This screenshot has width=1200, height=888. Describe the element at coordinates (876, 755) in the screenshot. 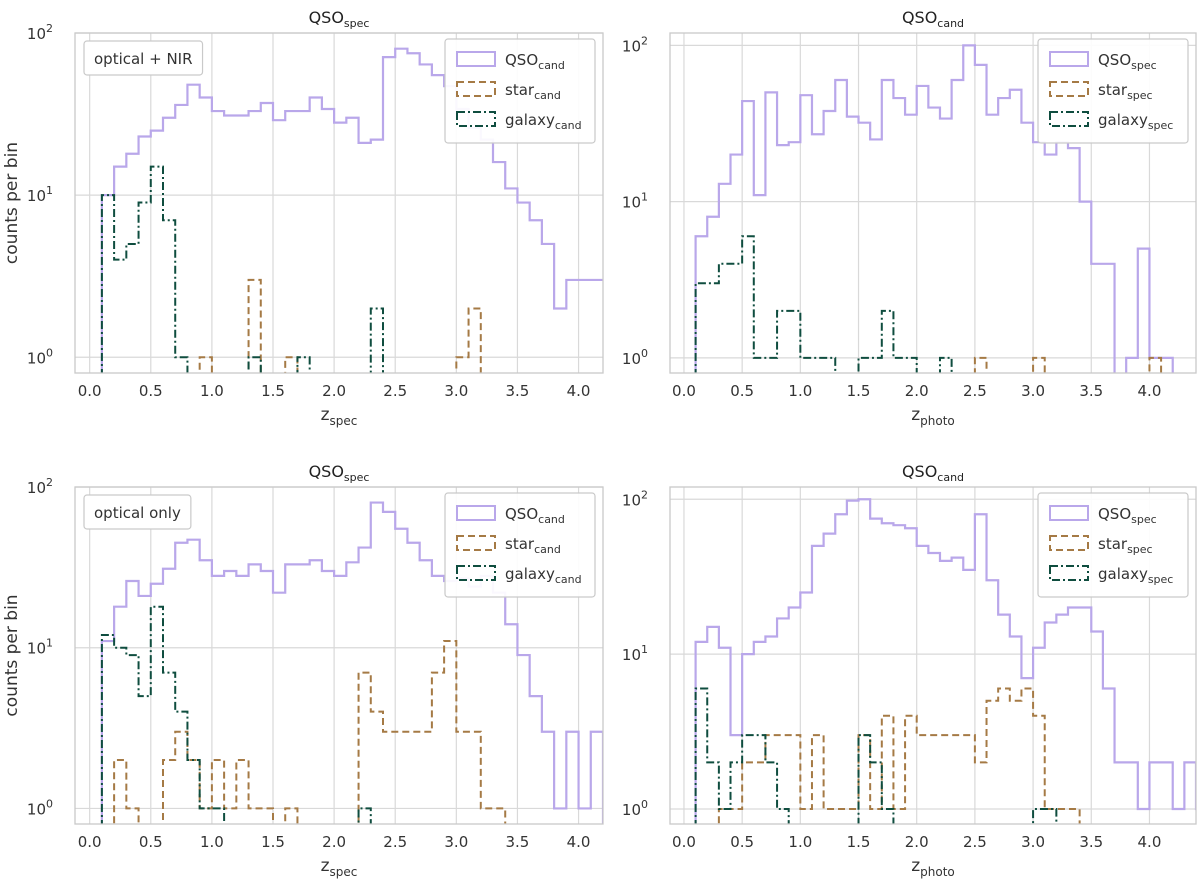

I see `series-galaxy-spec` at that location.